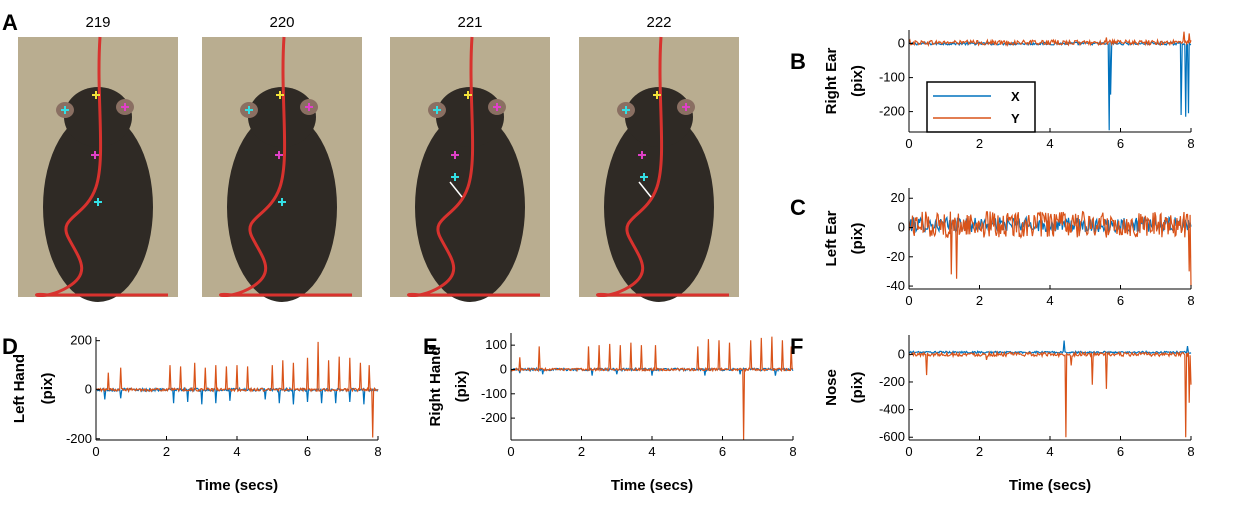  Describe the element at coordinates (898, 197) in the screenshot. I see `y-tick-label: 20` at that location.